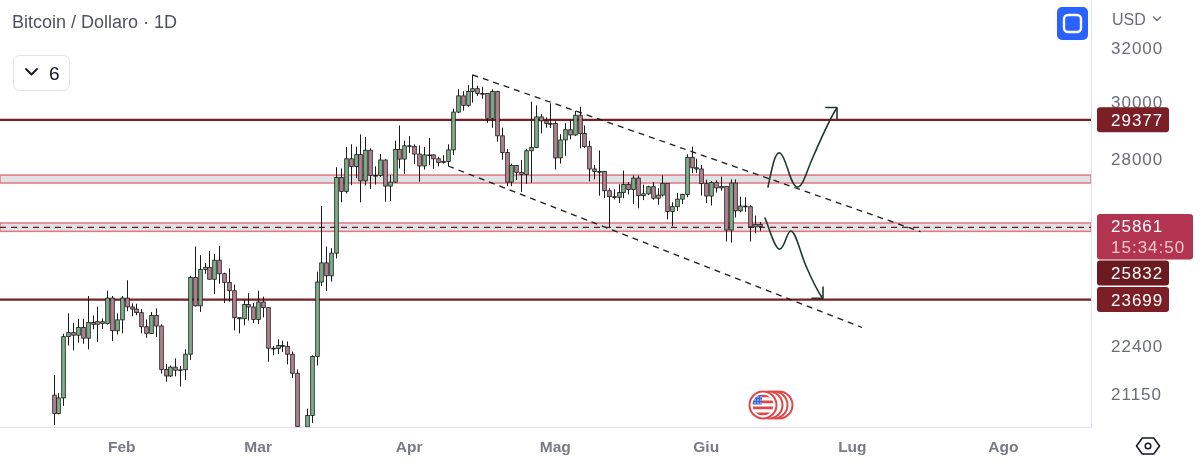  Describe the element at coordinates (1137, 395) in the screenshot. I see `y-tick-label: 21150` at that location.